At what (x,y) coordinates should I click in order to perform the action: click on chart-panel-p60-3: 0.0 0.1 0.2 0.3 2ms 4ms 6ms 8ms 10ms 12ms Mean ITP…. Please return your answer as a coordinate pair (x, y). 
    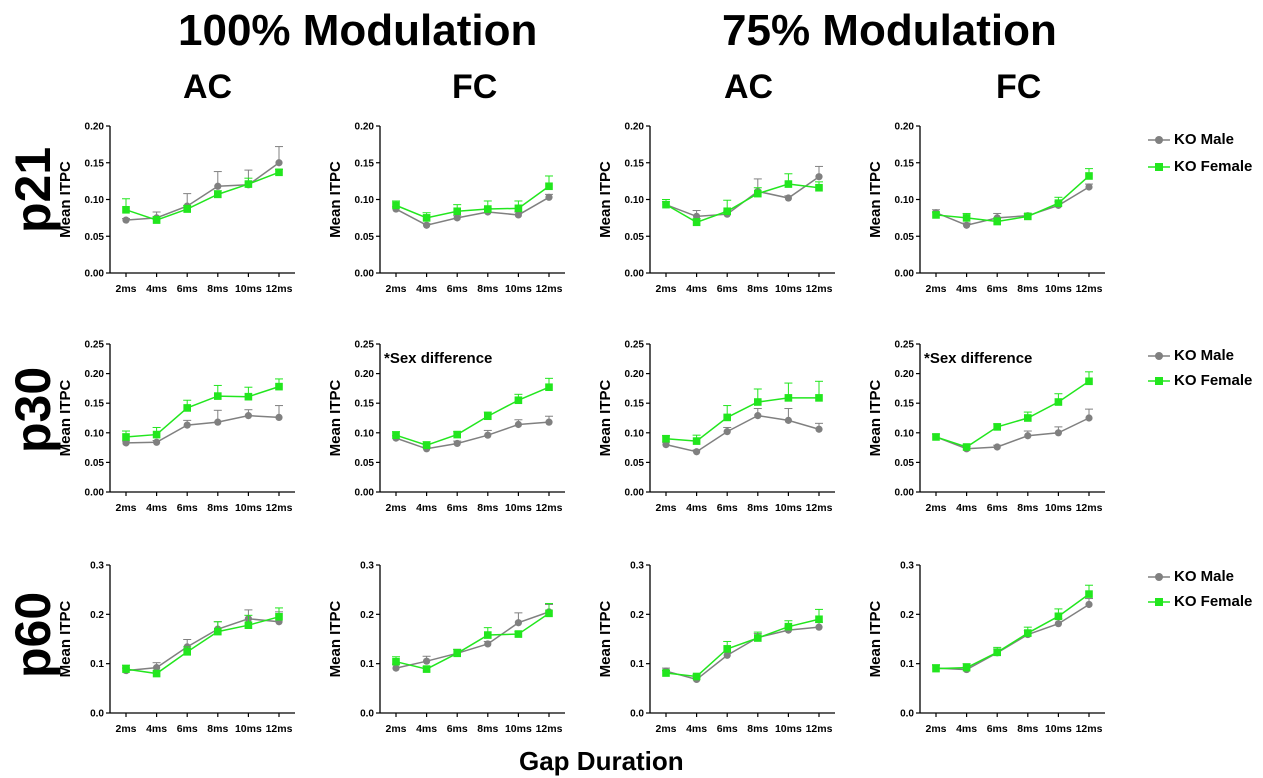
    Looking at the image, I should click on (986, 648).